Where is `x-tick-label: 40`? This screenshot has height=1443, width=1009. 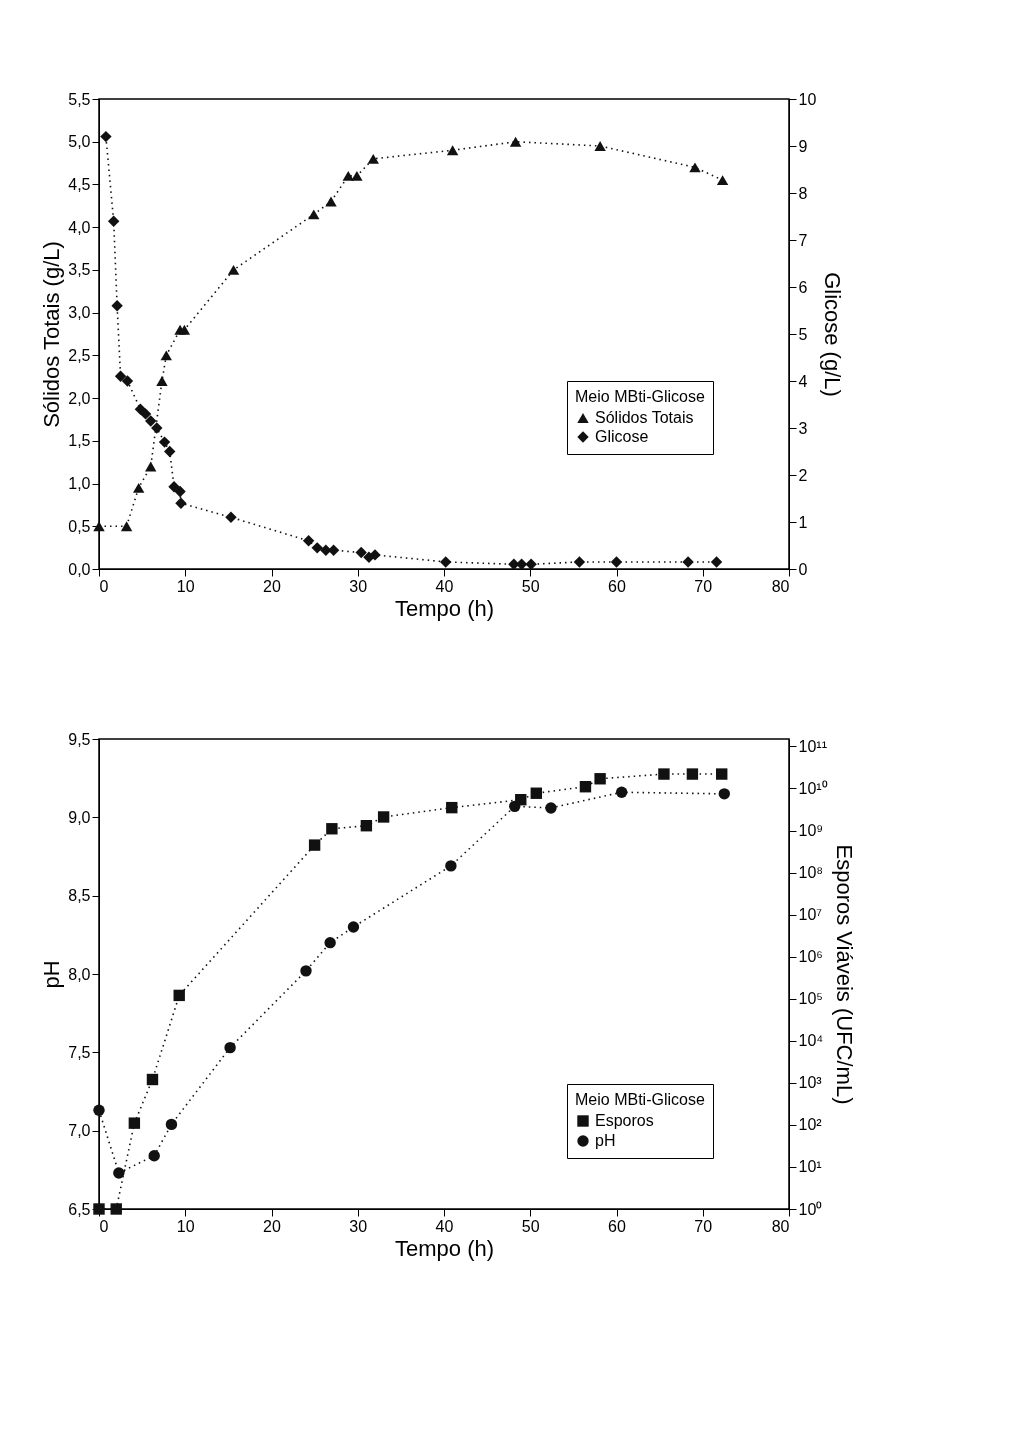 x-tick-label: 40 is located at coordinates (444, 586).